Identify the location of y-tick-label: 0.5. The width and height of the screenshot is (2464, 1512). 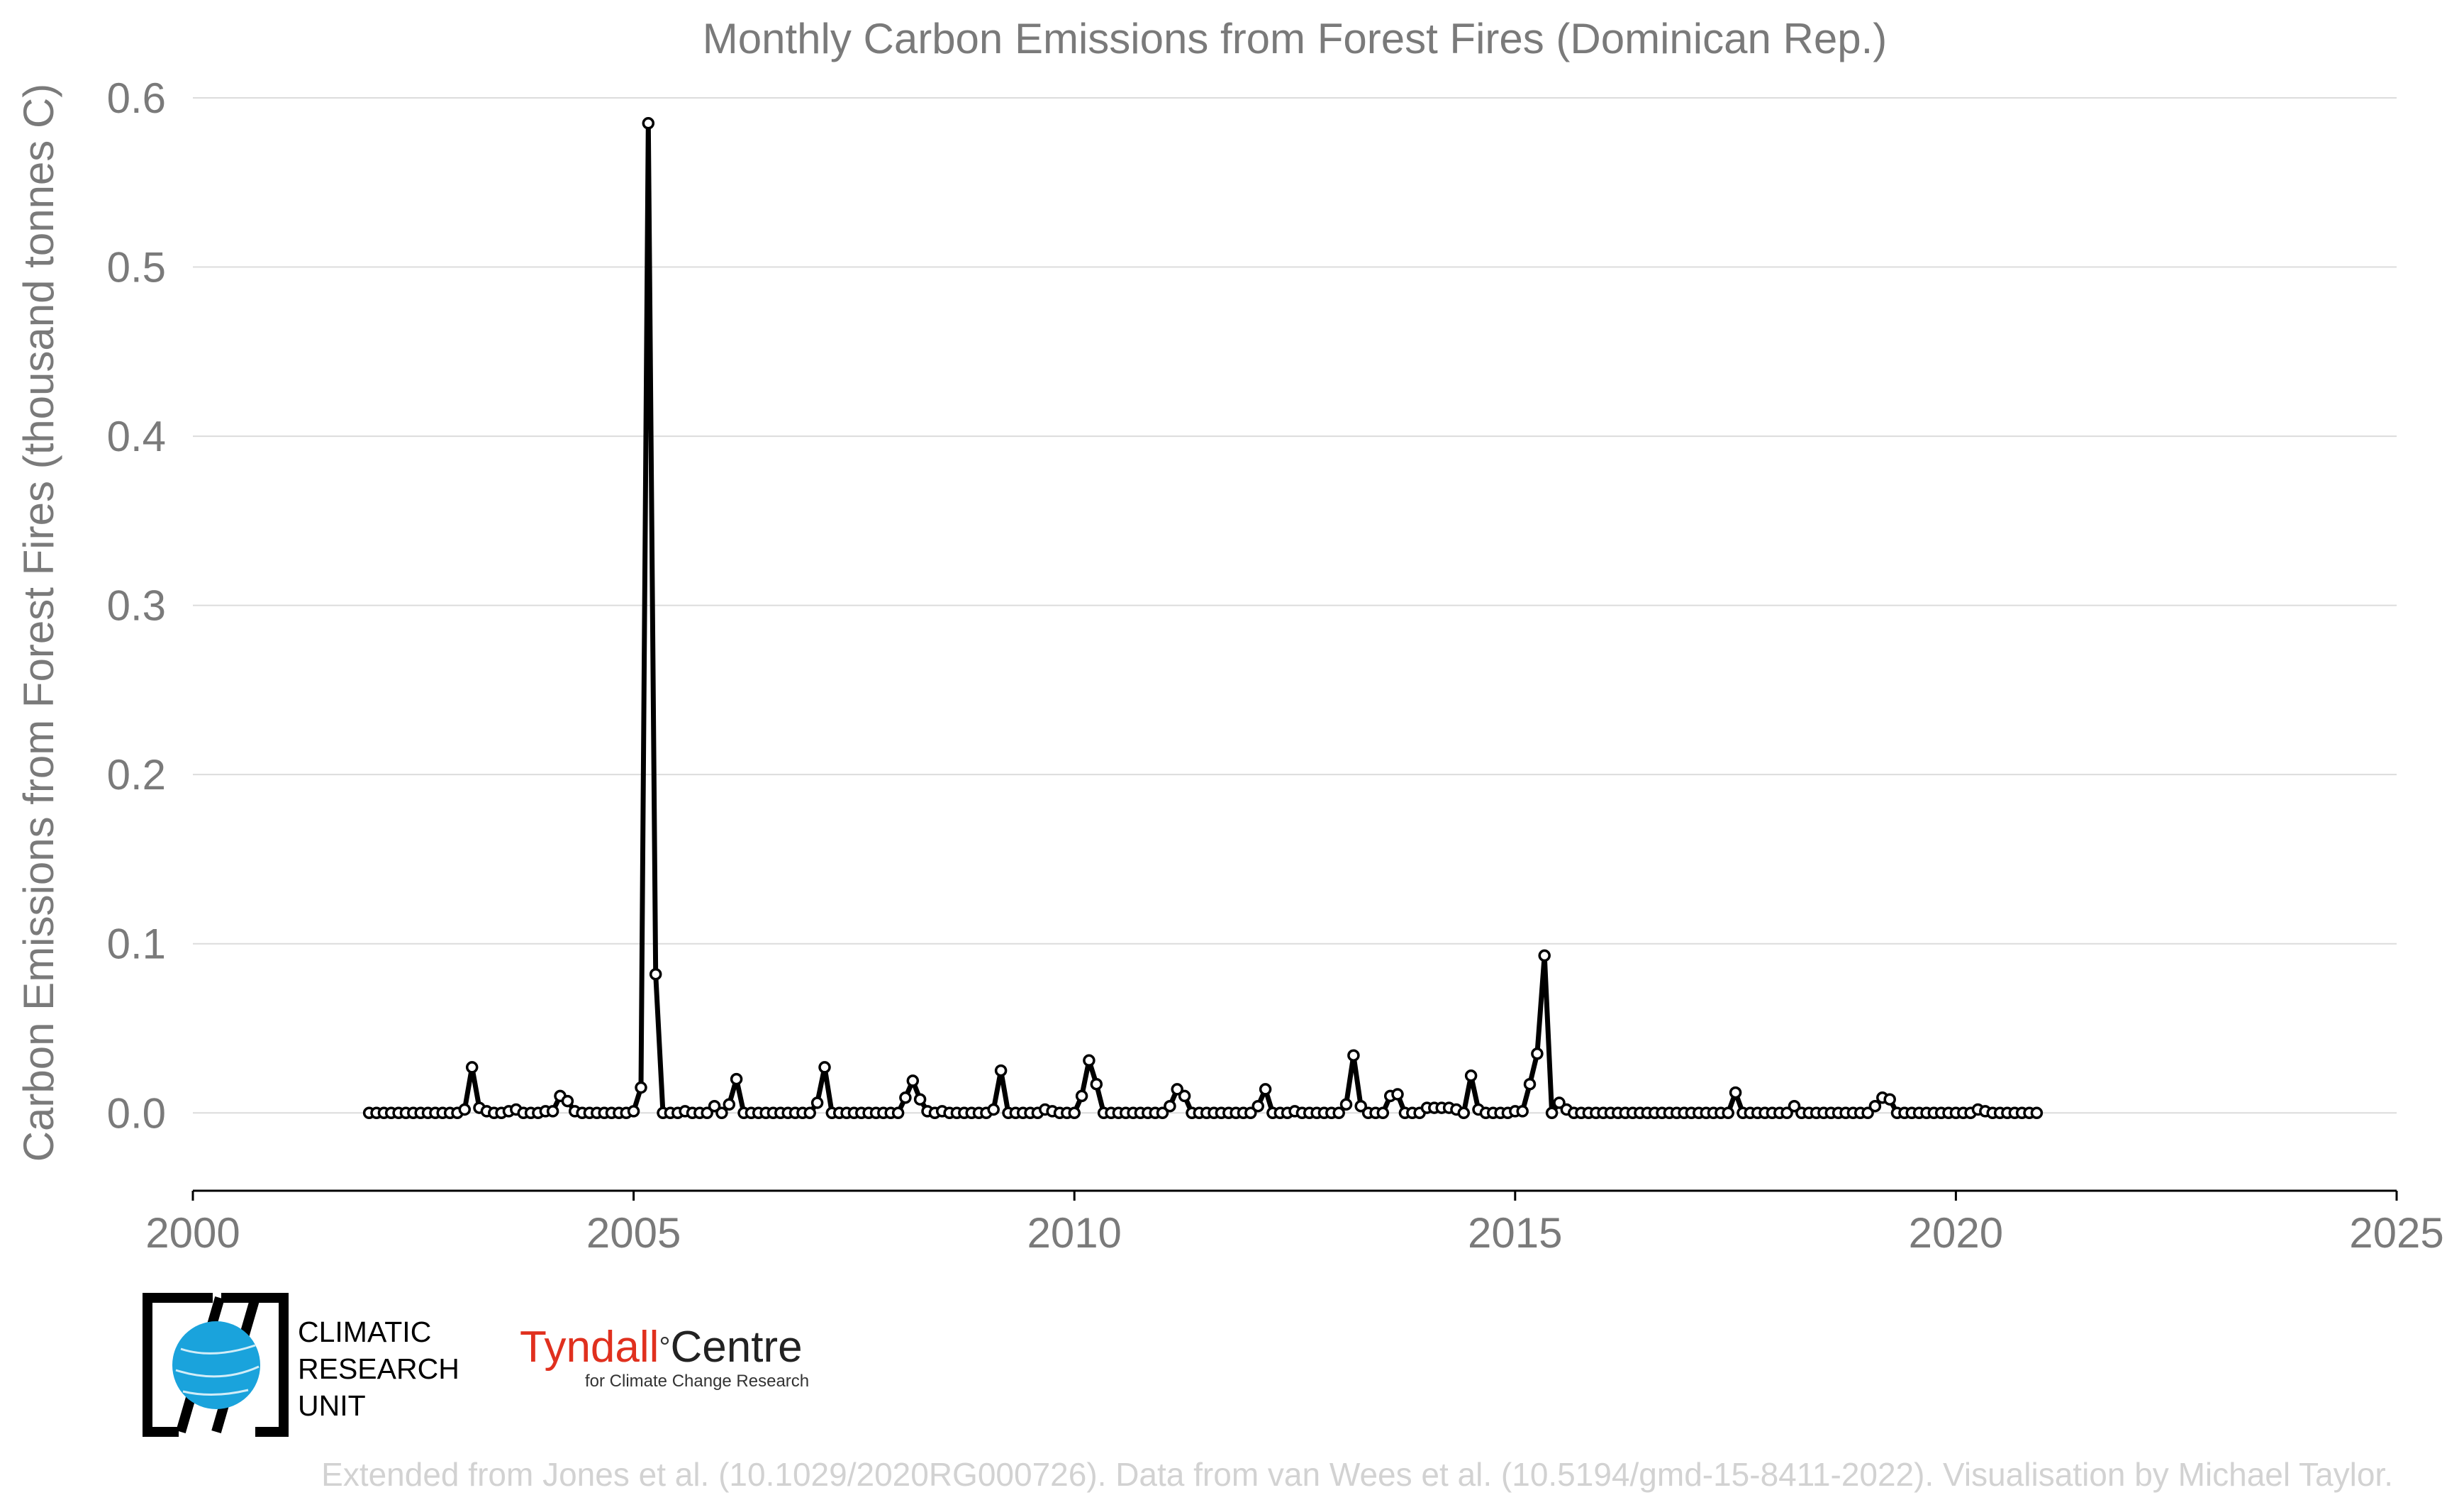
(136, 267).